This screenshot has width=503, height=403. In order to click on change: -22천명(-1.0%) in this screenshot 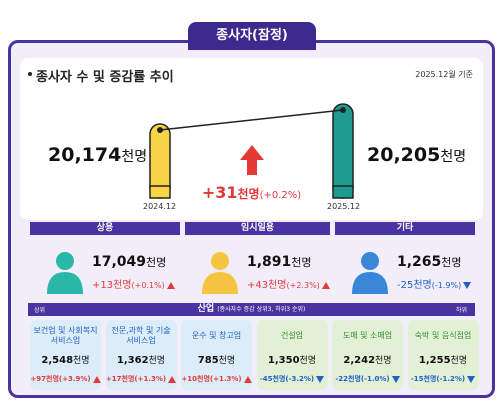, I will do `click(362, 379)`.